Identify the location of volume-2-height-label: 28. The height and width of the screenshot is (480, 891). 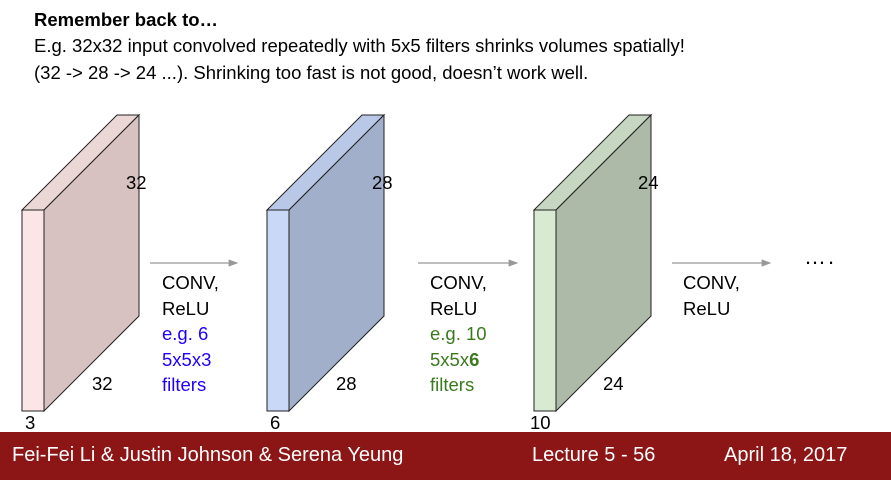
(382, 182).